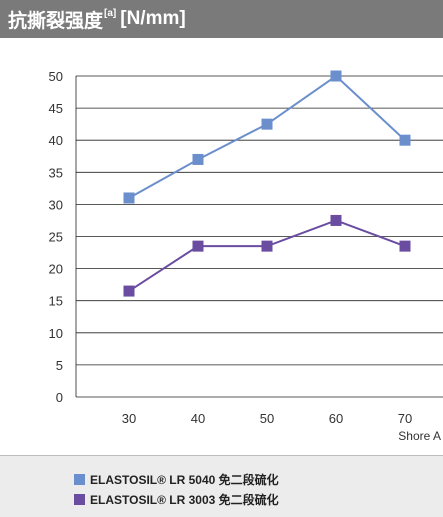 This screenshot has height=517, width=443. I want to click on y-tick-label-50: 50, so click(56, 76).